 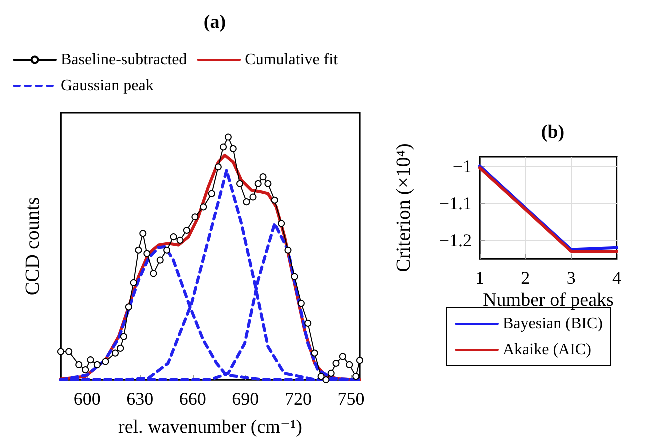 What do you see at coordinates (525, 278) in the screenshot?
I see `x-tick-label: 2` at bounding box center [525, 278].